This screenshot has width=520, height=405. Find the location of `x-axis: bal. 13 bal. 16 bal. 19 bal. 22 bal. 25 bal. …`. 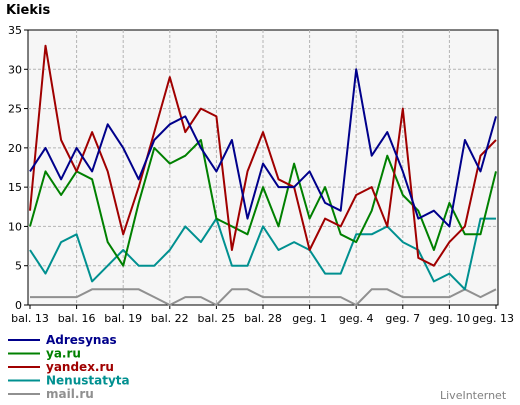

x-axis: bal. 13 bal. 16 bal. 19 bal. 22 bal. 25 bal. … is located at coordinates (262, 315).